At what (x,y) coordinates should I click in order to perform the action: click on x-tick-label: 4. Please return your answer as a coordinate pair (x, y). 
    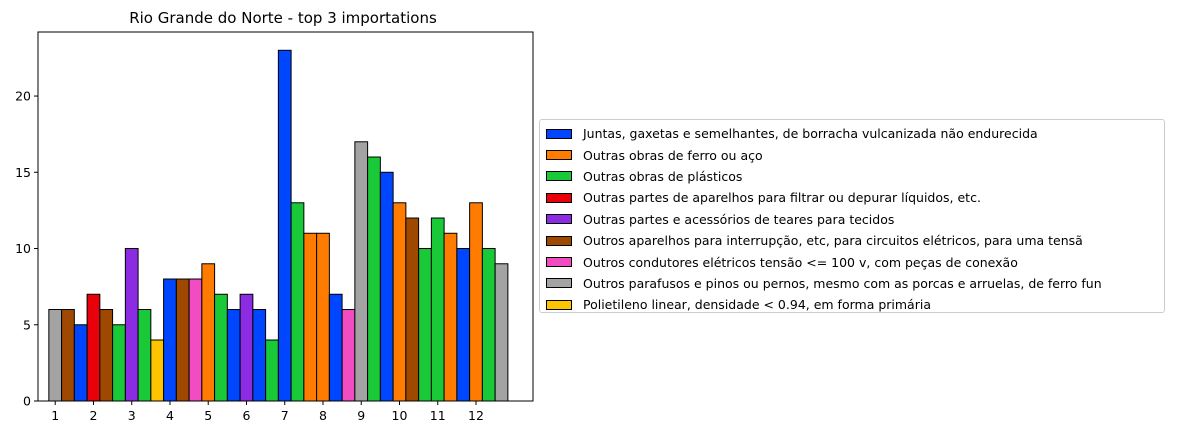
    Looking at the image, I should click on (170, 415).